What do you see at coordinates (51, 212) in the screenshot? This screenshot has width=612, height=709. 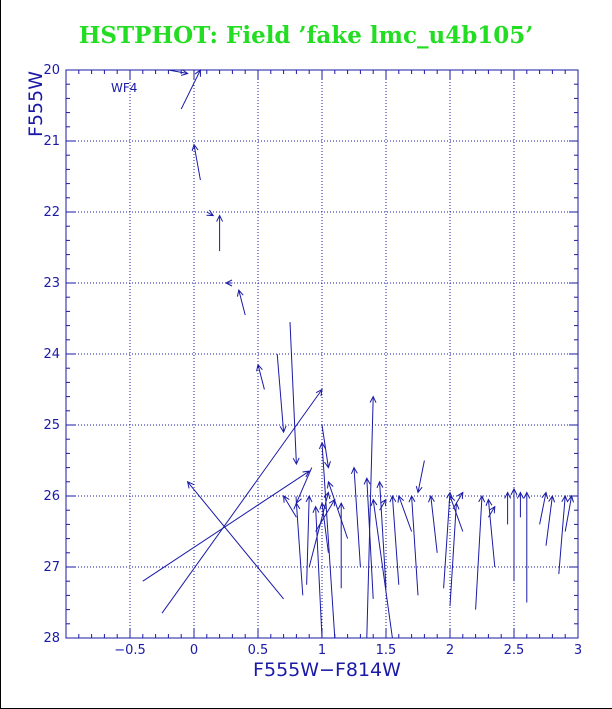 I see `y-tick-label: 22` at bounding box center [51, 212].